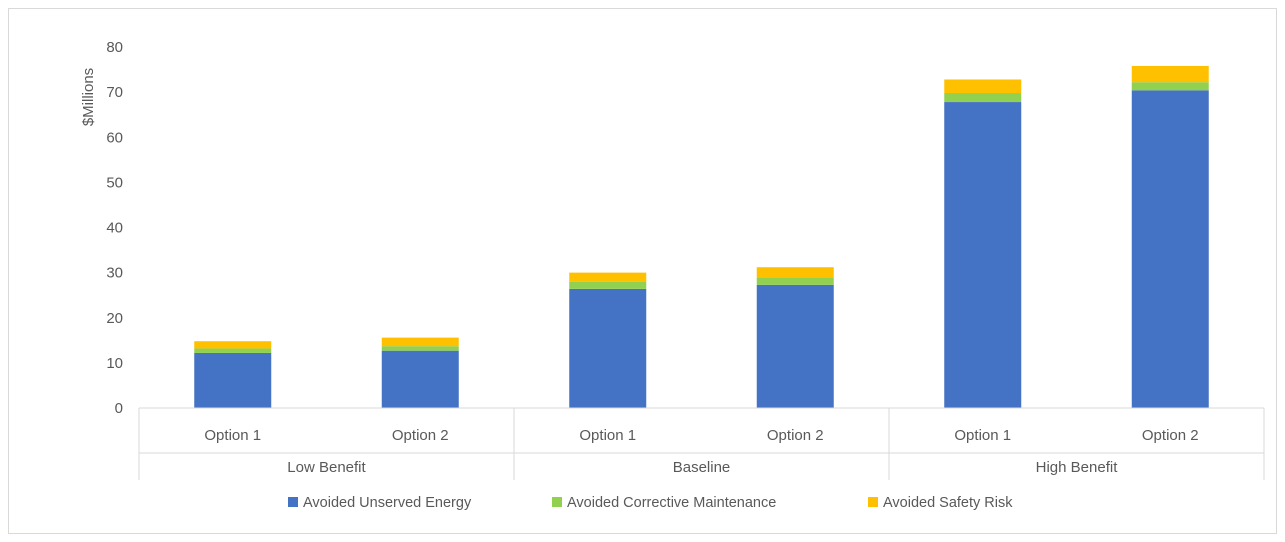 The width and height of the screenshot is (1285, 542). What do you see at coordinates (114, 228) in the screenshot?
I see `y-tick-label: 40` at bounding box center [114, 228].